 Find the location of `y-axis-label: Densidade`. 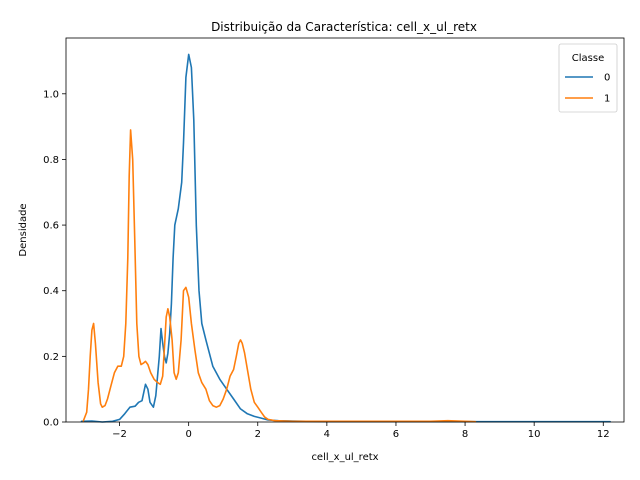

y-axis-label: Densidade is located at coordinates (23, 229).